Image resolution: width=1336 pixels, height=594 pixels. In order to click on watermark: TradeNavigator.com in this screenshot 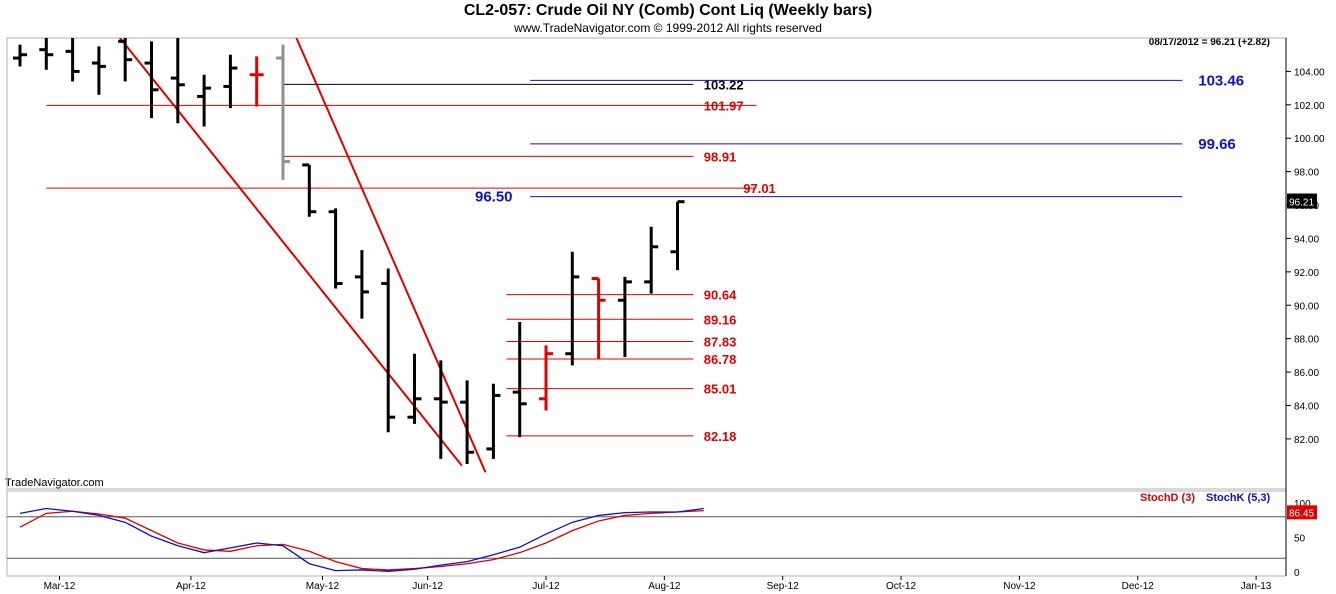, I will do `click(54, 483)`.